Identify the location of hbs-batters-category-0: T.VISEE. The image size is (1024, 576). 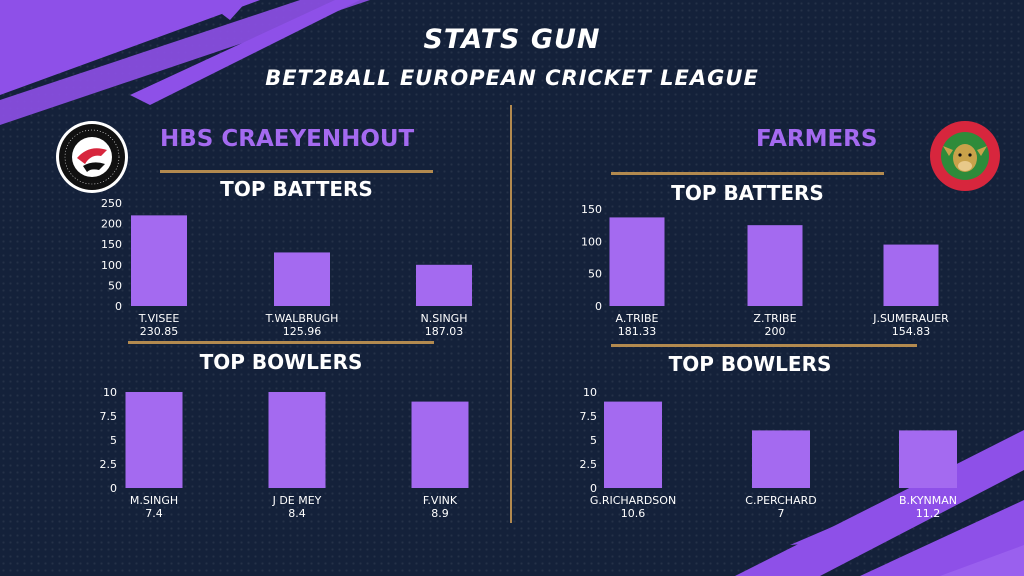
(159, 318).